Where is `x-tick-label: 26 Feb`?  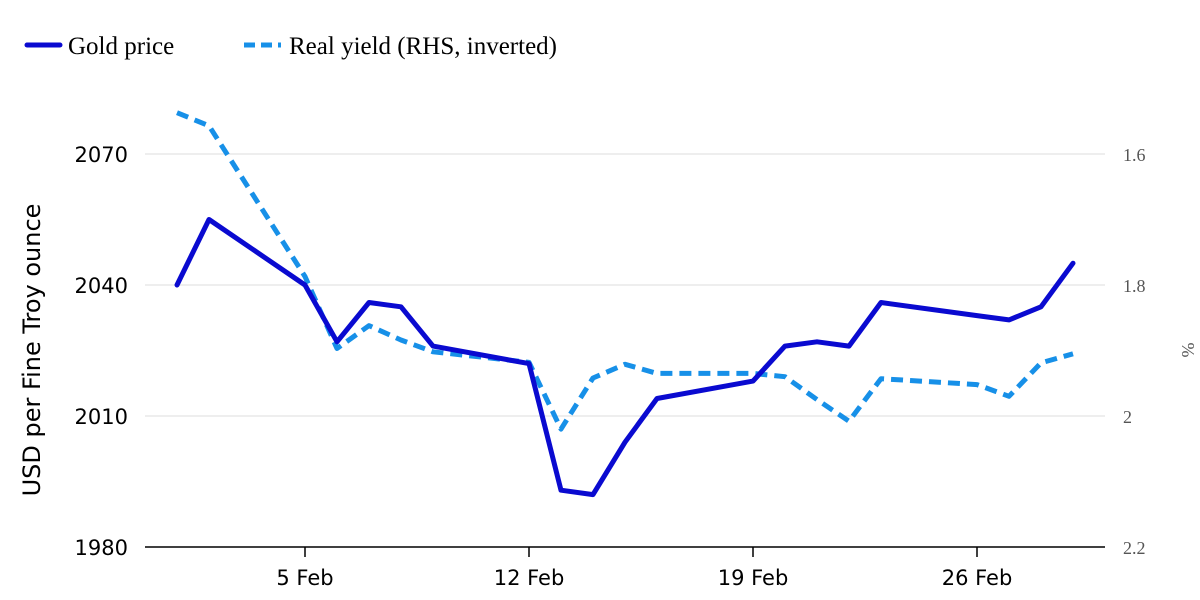 x-tick-label: 26 Feb is located at coordinates (977, 578).